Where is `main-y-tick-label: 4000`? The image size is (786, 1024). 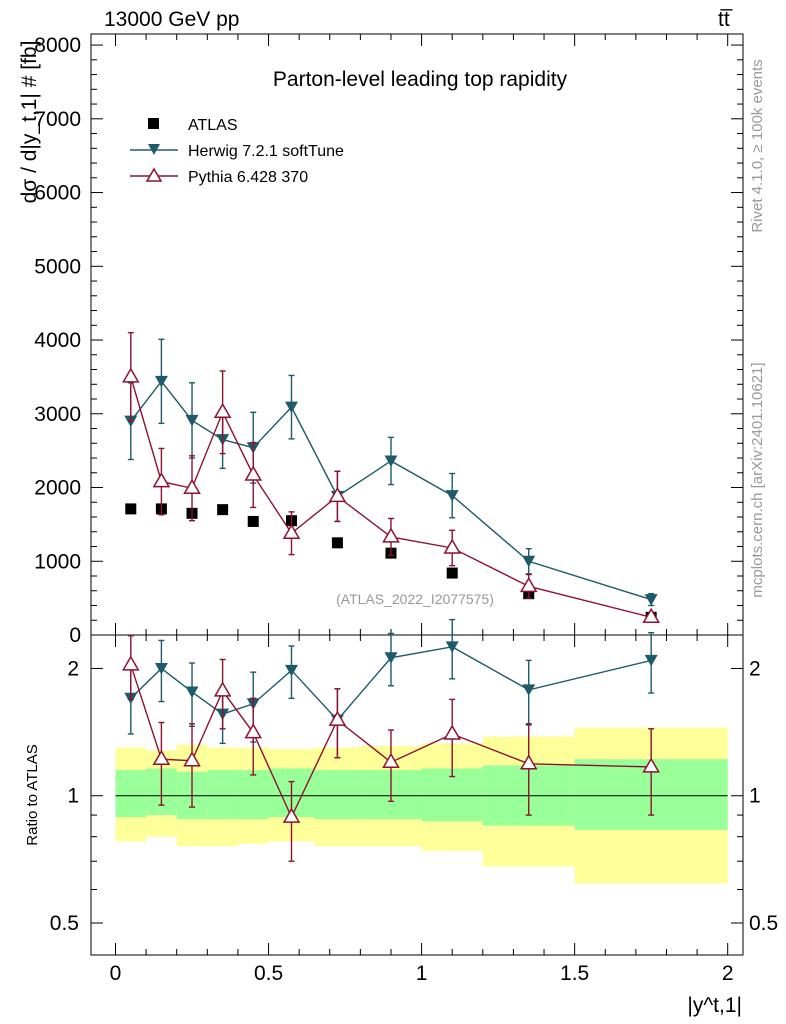 main-y-tick-label: 4000 is located at coordinates (57, 340).